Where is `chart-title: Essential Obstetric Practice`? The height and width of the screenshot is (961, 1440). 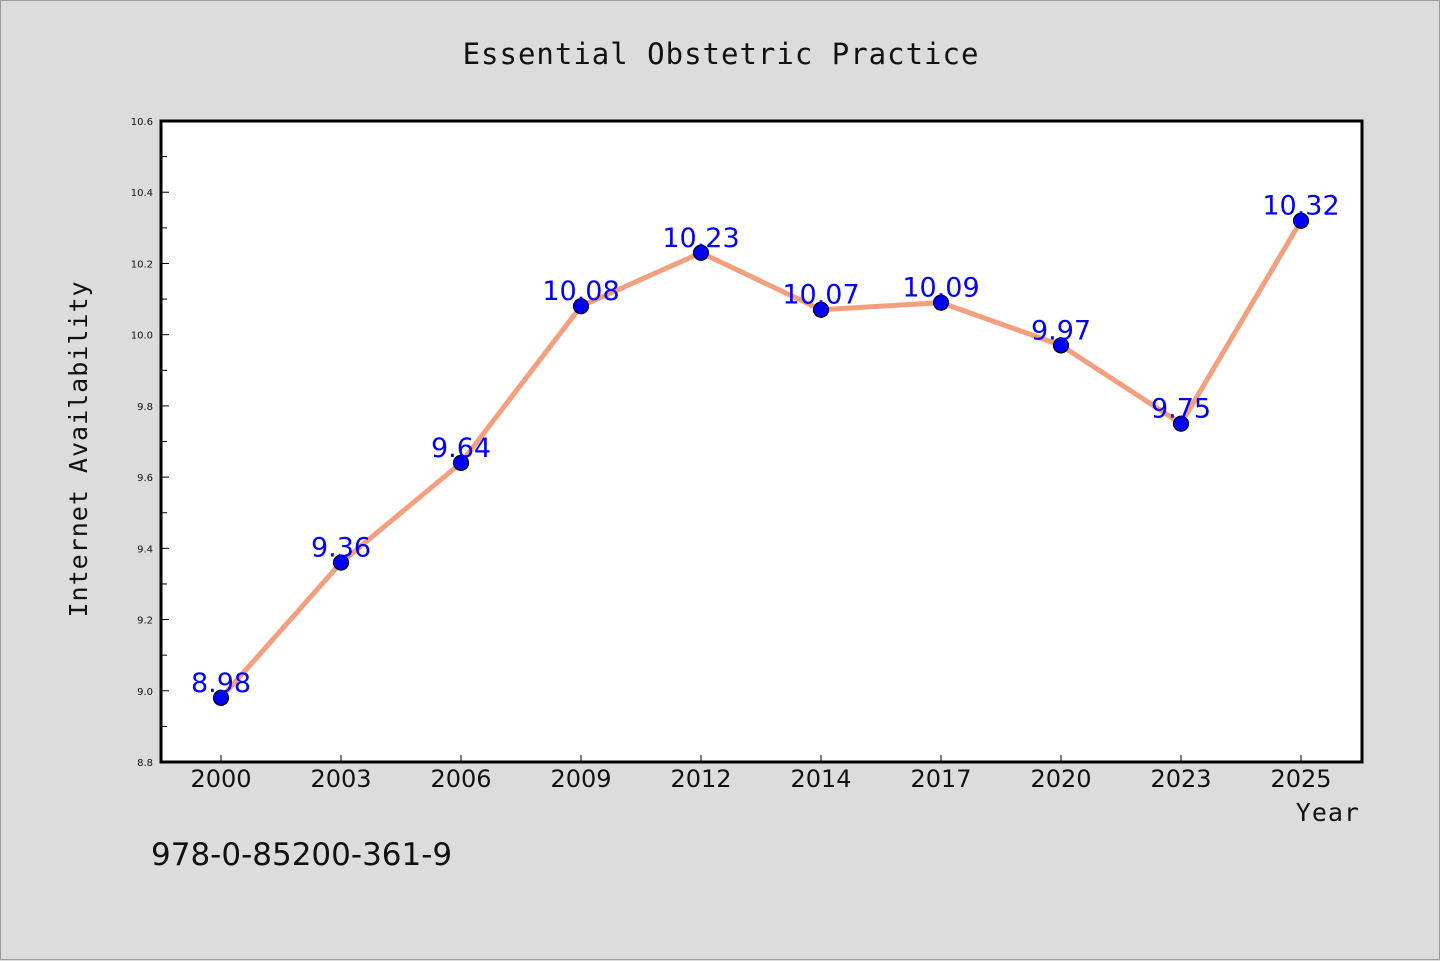 chart-title: Essential Obstetric Practice is located at coordinates (721, 54).